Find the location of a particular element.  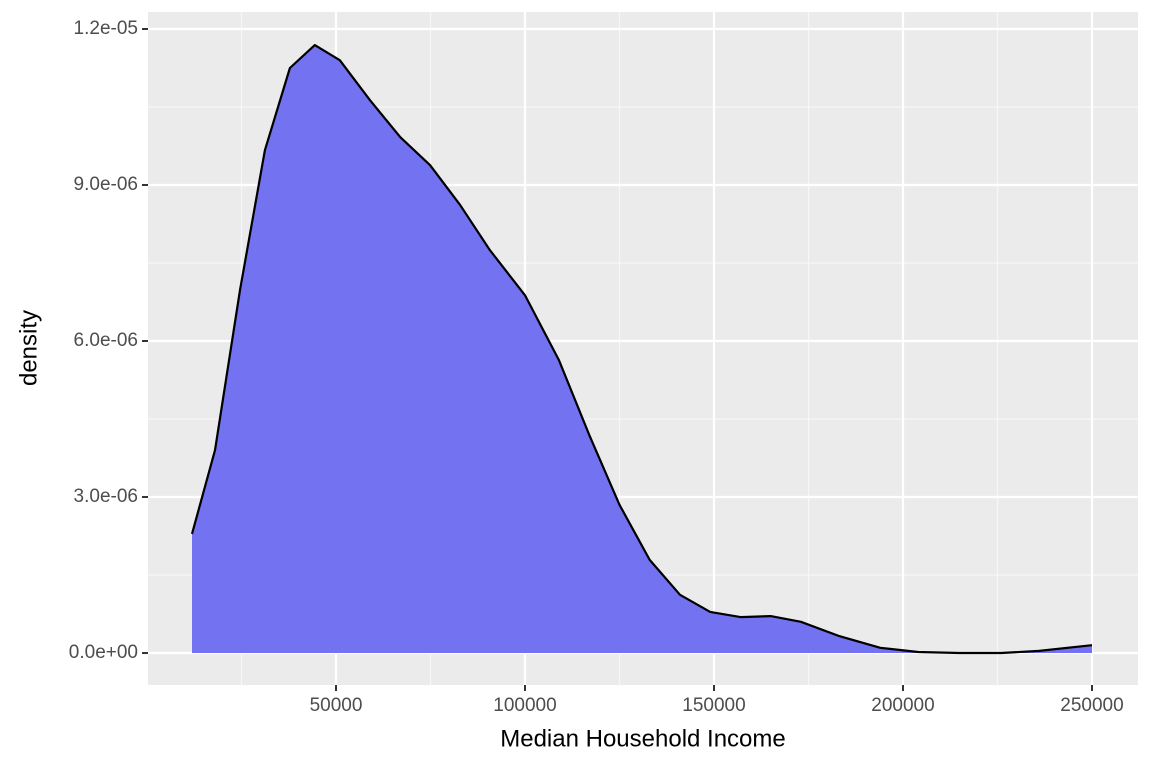

x-tick-label: 250000 is located at coordinates (1091, 705).